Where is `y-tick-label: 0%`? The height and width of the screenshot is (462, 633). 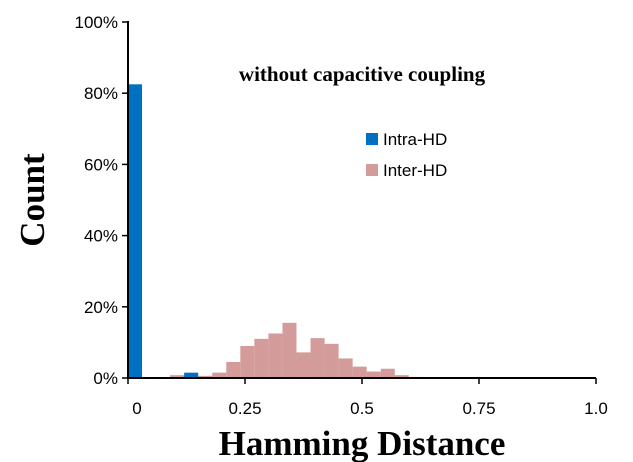 y-tick-label: 0% is located at coordinates (105, 378).